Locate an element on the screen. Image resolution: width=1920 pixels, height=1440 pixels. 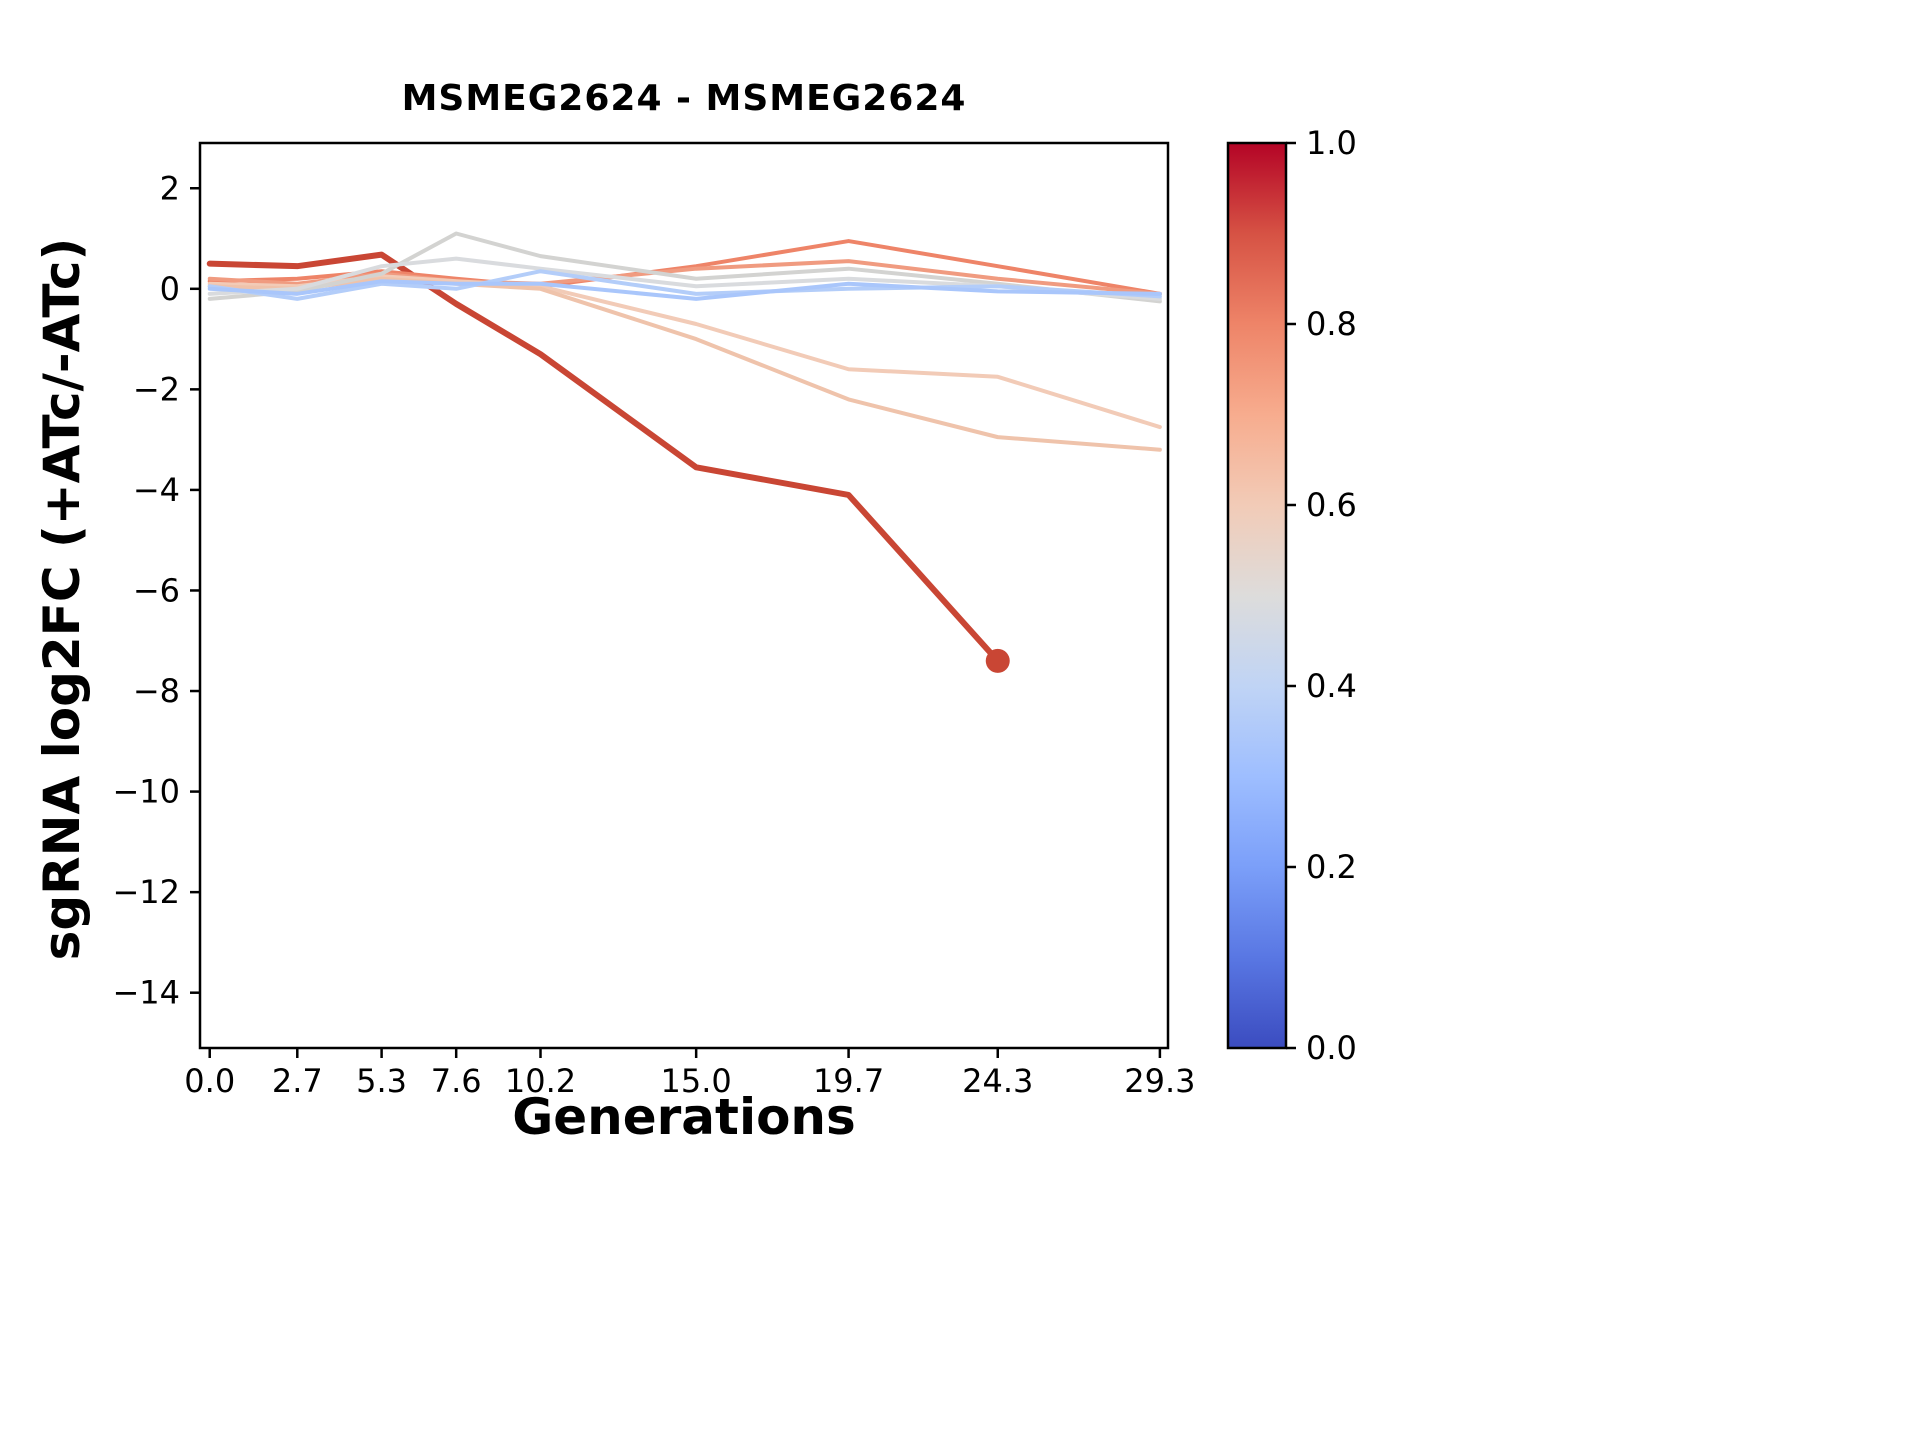
colorbar-gradient is located at coordinates (1257, 595).